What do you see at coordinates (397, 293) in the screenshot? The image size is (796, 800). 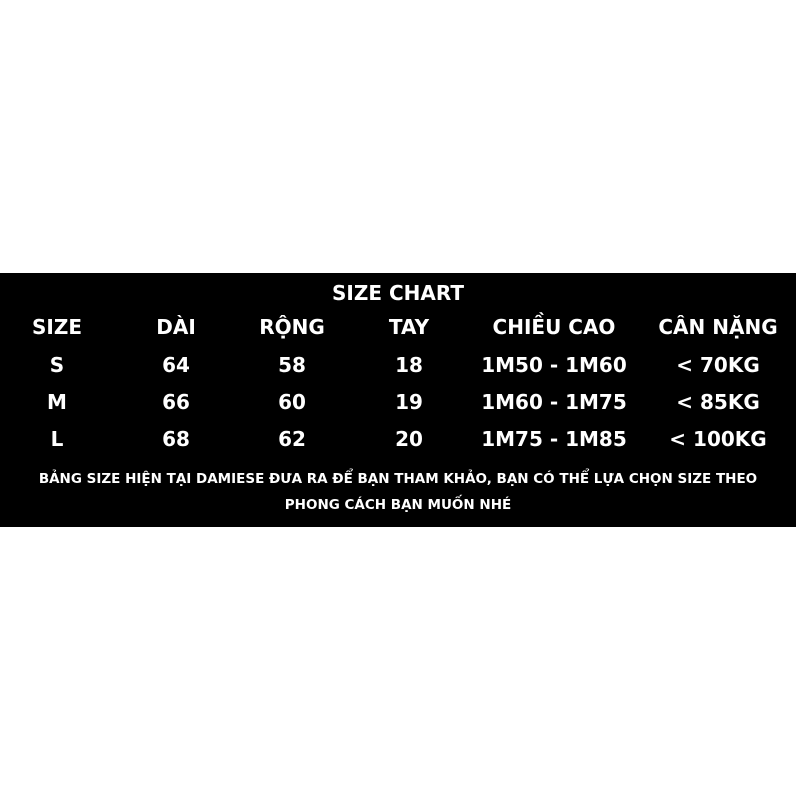 I see `title: SIZE CHART` at bounding box center [397, 293].